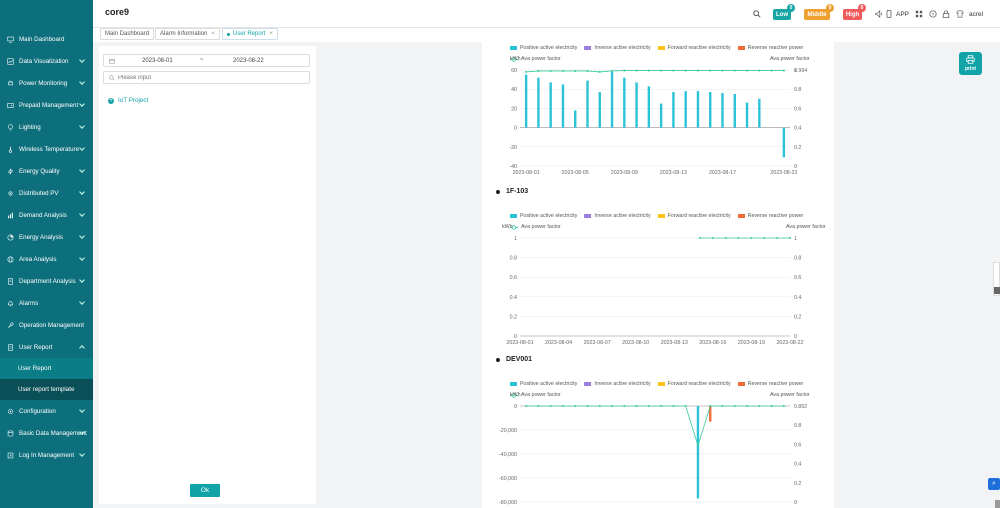 Image resolution: width=1000 pixels, height=508 pixels. Describe the element at coordinates (797, 298) in the screenshot. I see `y2-tick-label: 0.4` at that location.